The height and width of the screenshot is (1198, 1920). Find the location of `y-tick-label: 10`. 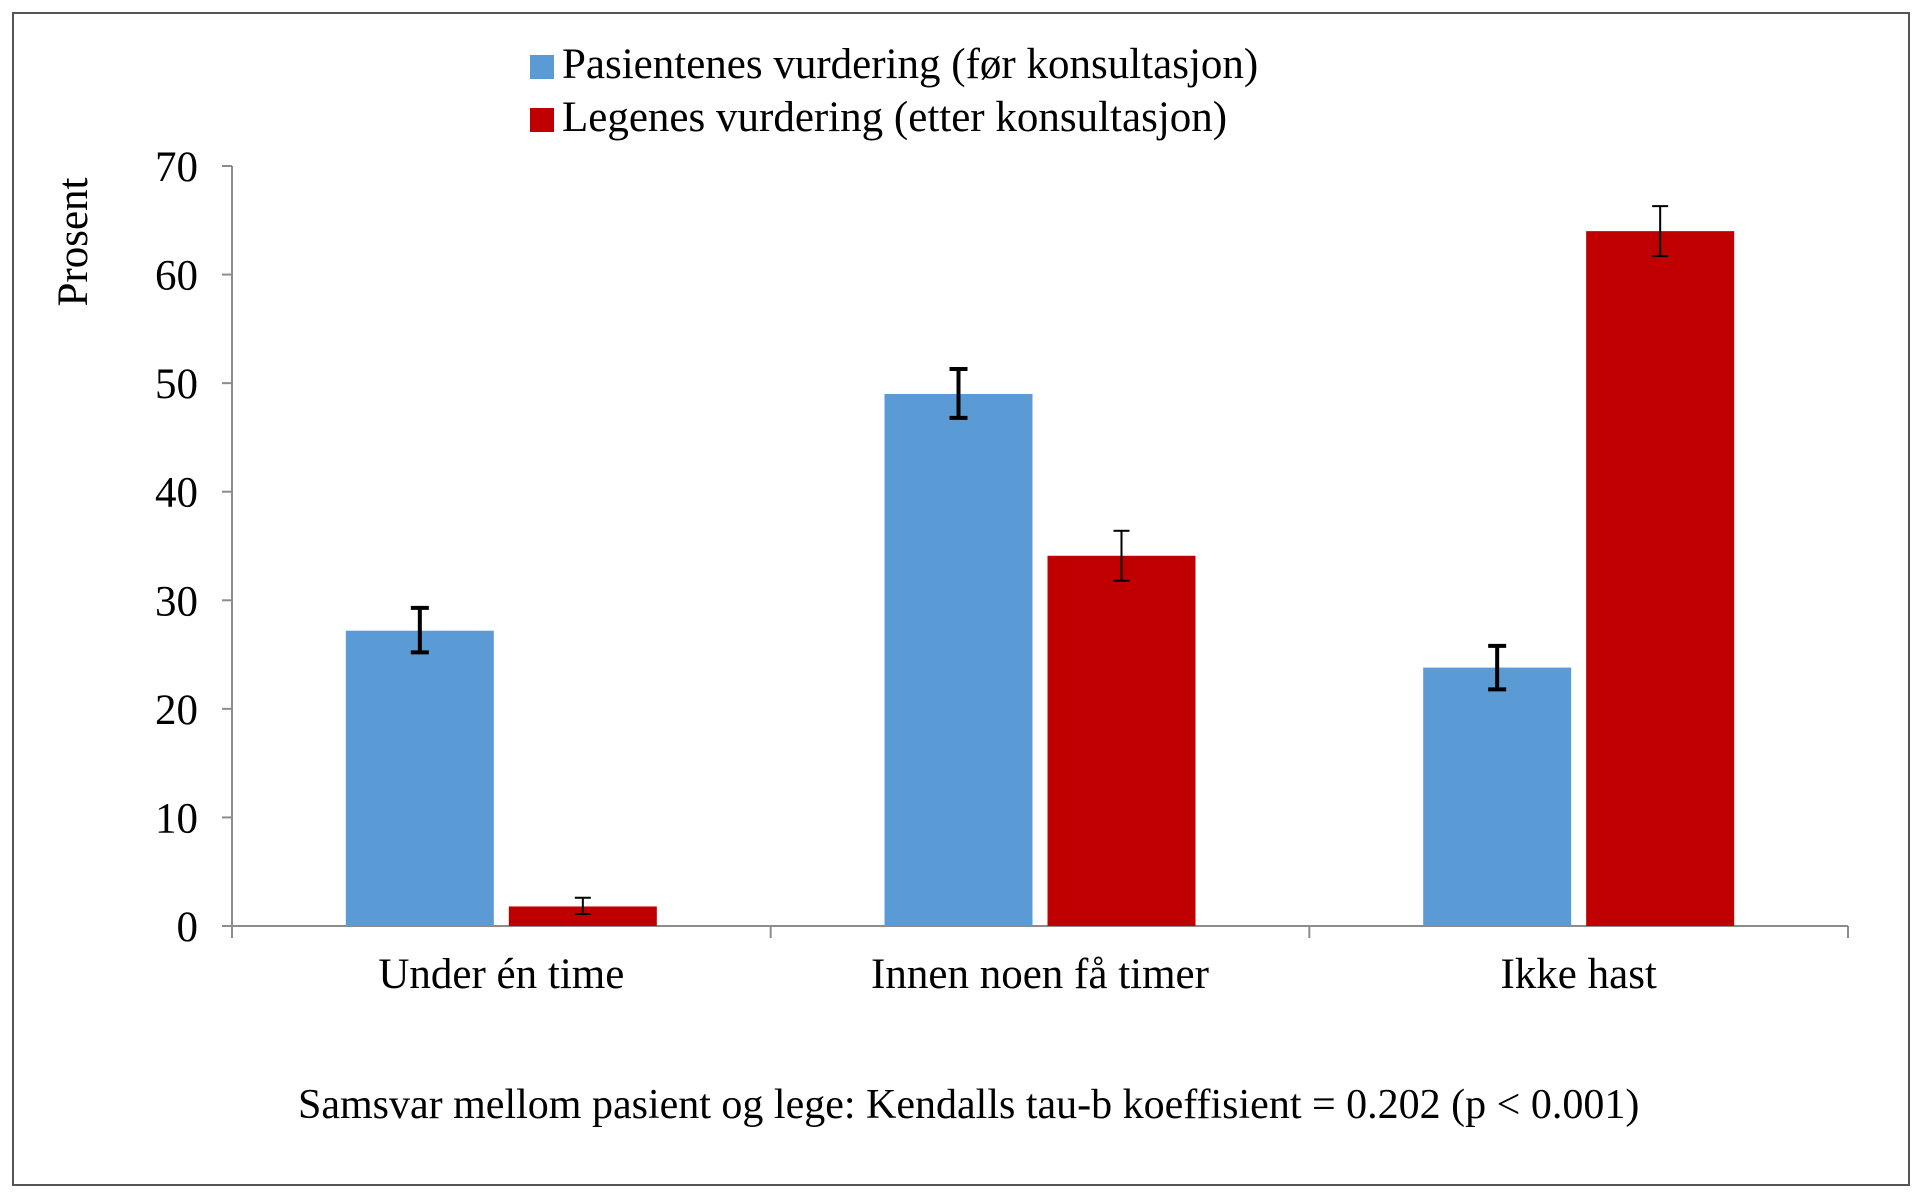

y-tick-label: 10 is located at coordinates (176, 818).